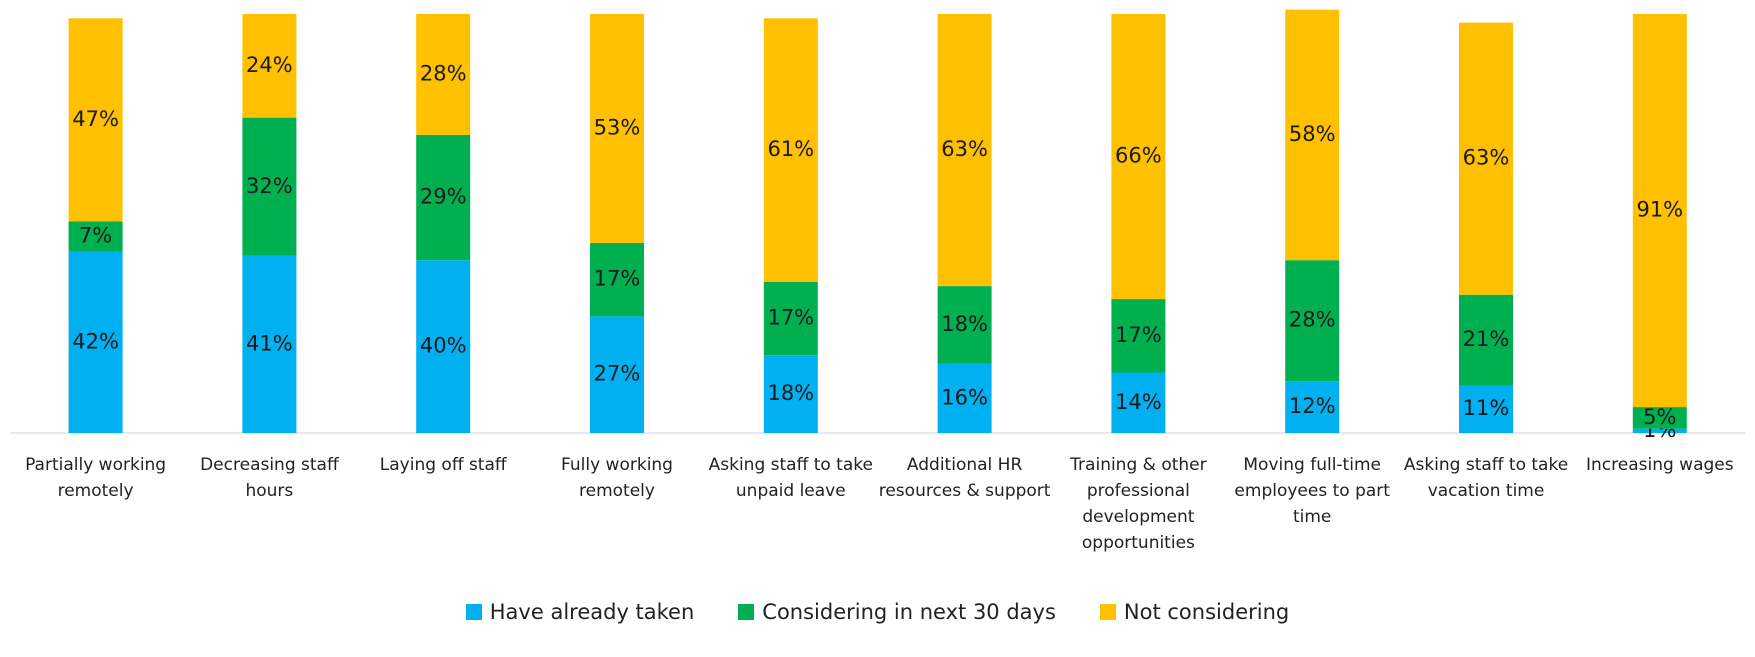  I want to click on data-label: 11%, so click(1486, 408).